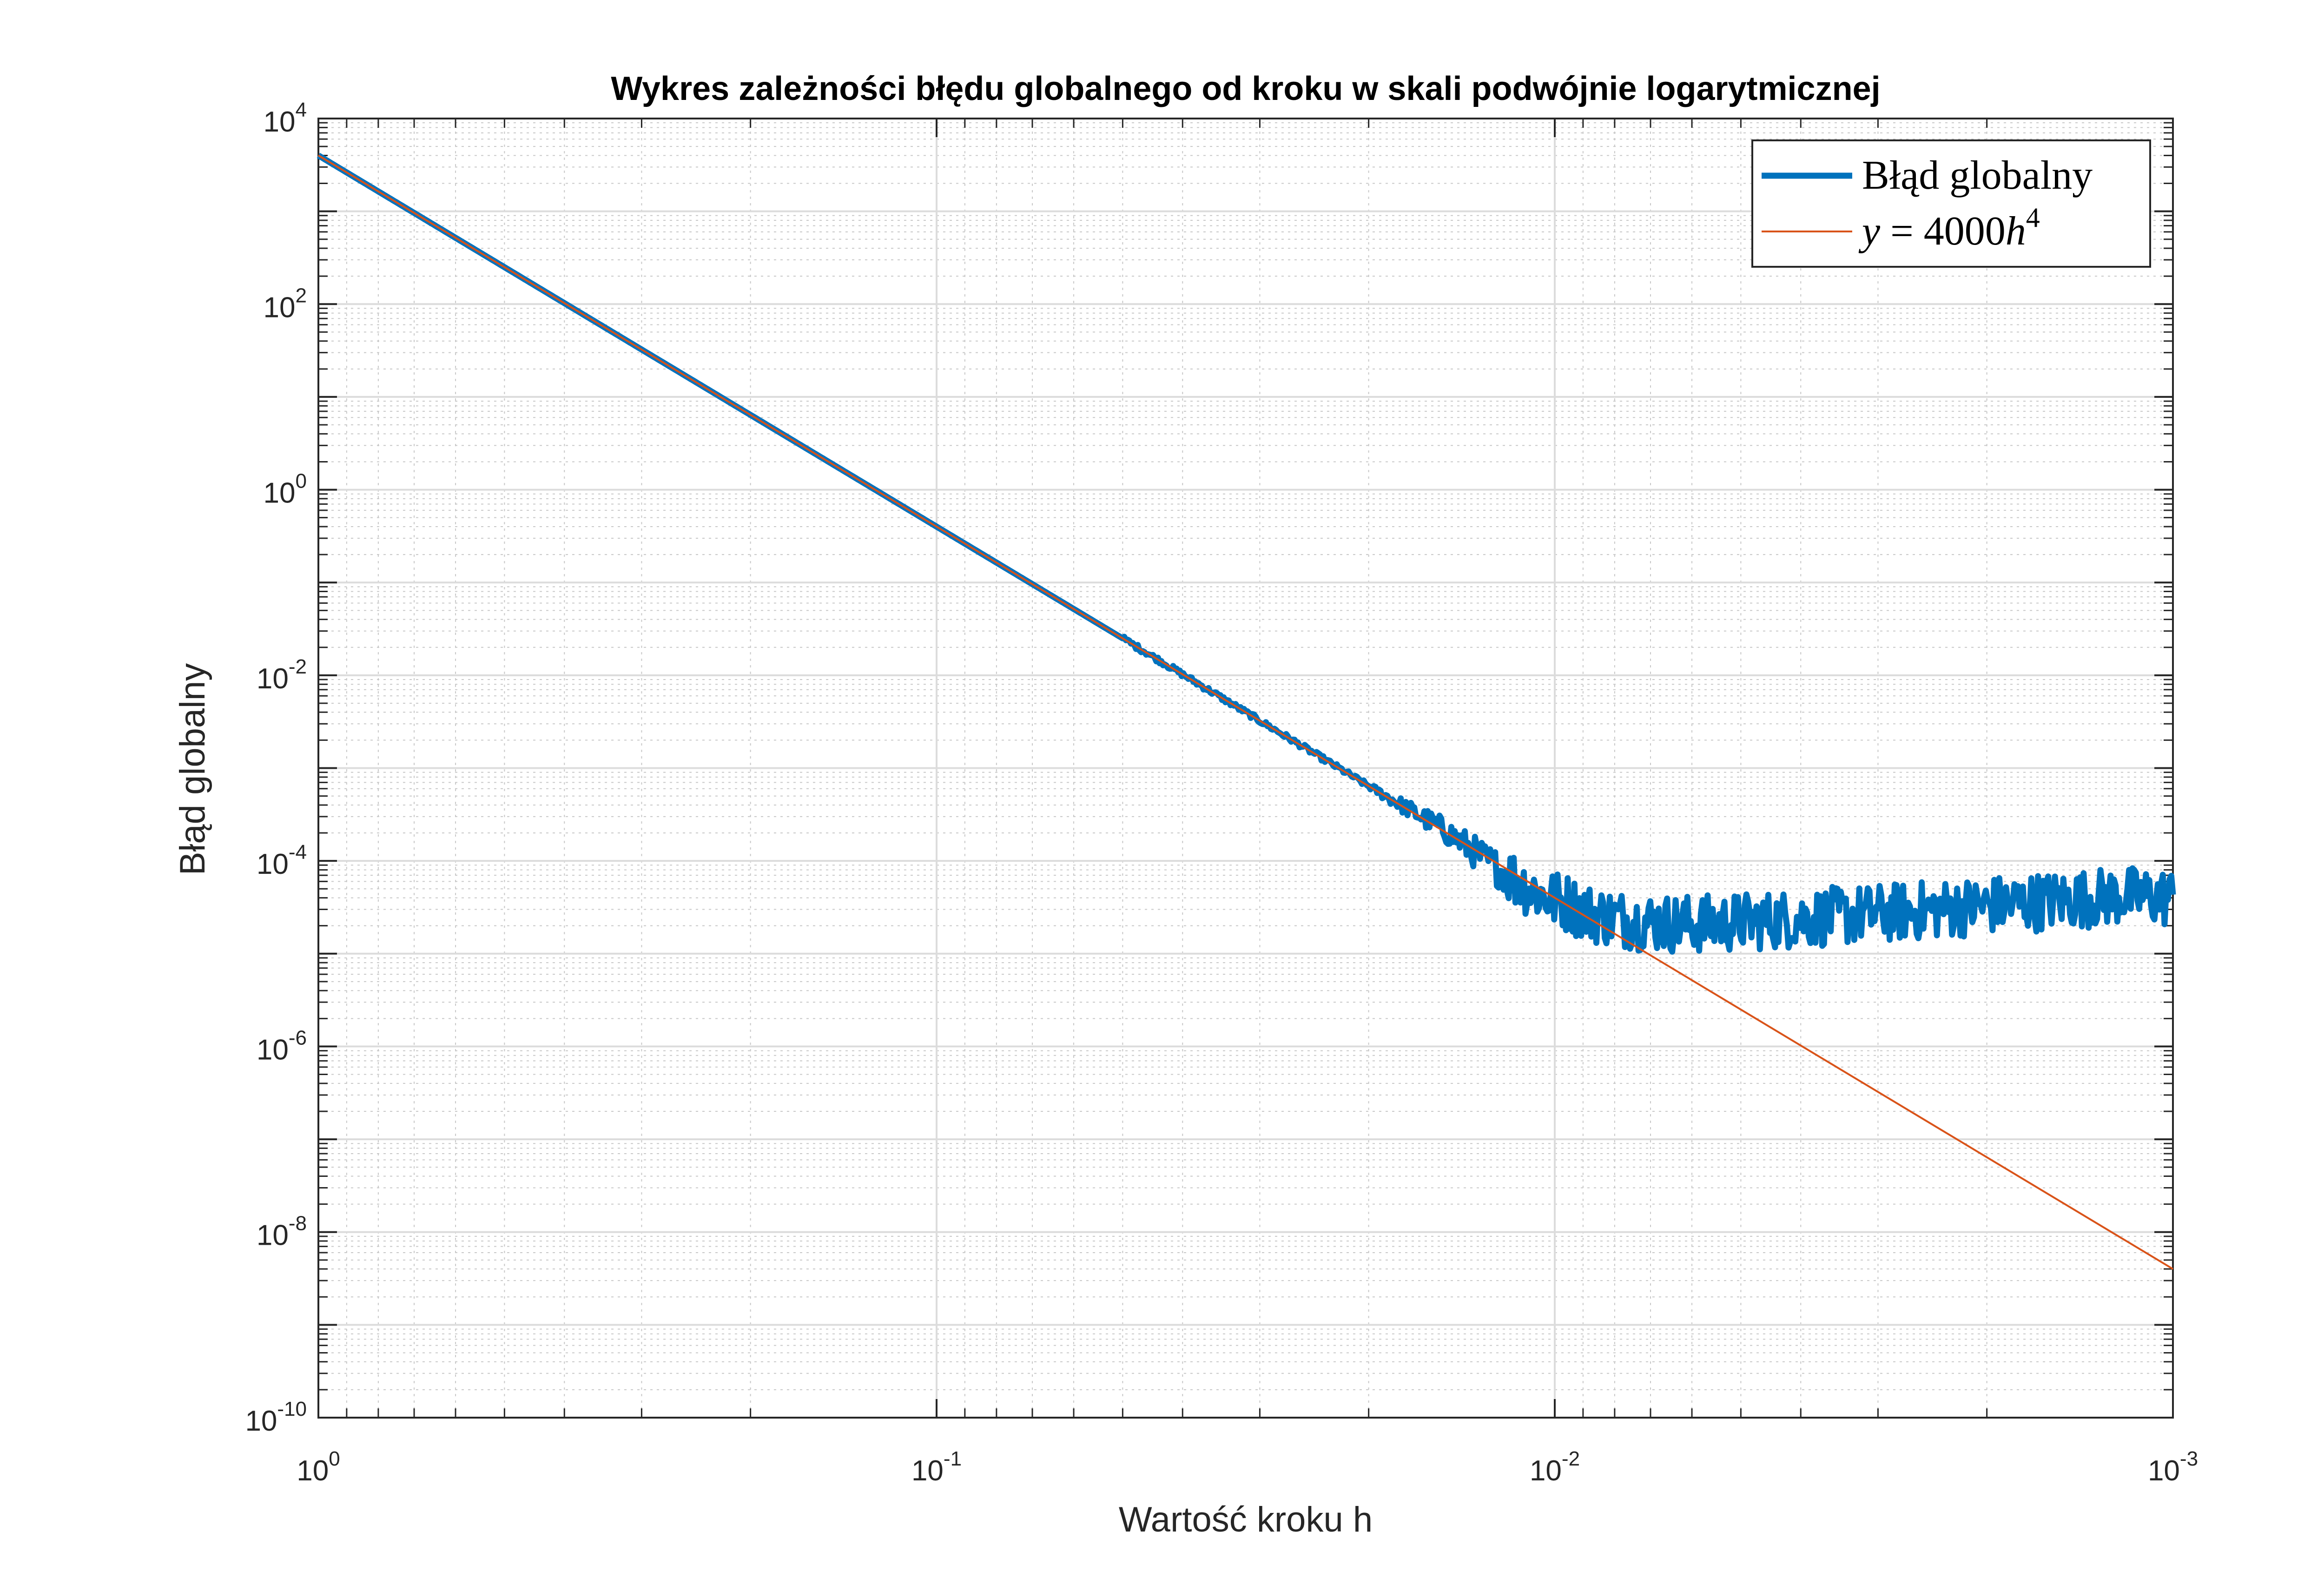 The width and height of the screenshot is (2324, 1578). I want to click on x-tick-label: 10⁻¹, so click(936, 1467).